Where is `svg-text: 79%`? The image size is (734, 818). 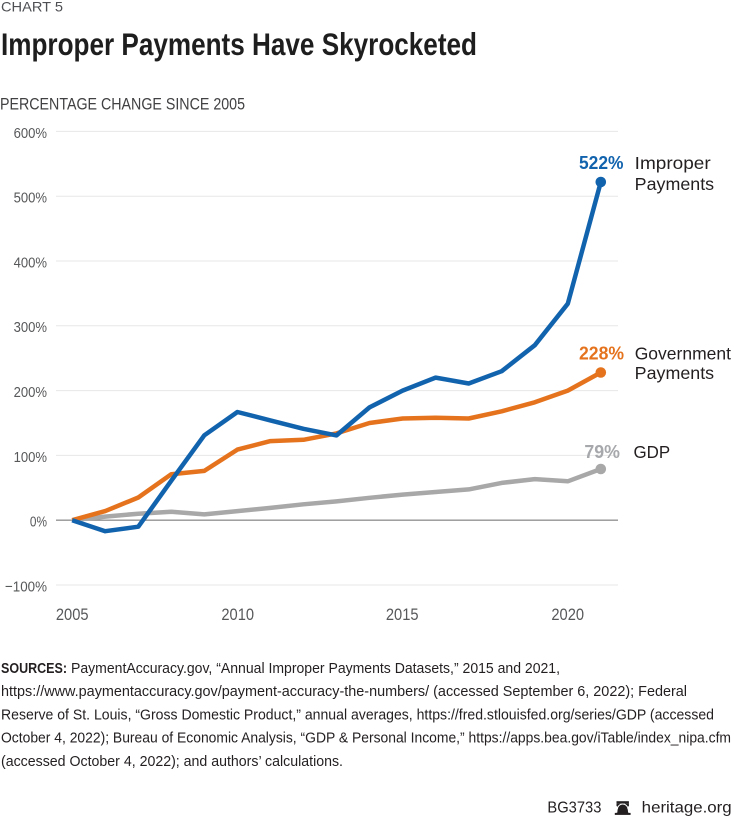 svg-text: 79% is located at coordinates (602, 452).